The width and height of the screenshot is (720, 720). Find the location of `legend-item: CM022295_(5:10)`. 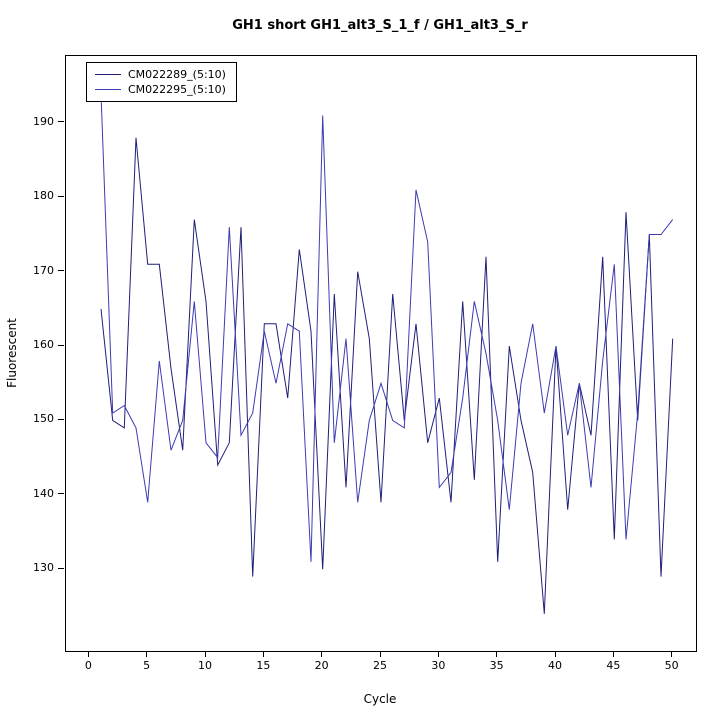

legend-item: CM022295_(5:10) is located at coordinates (160, 89).